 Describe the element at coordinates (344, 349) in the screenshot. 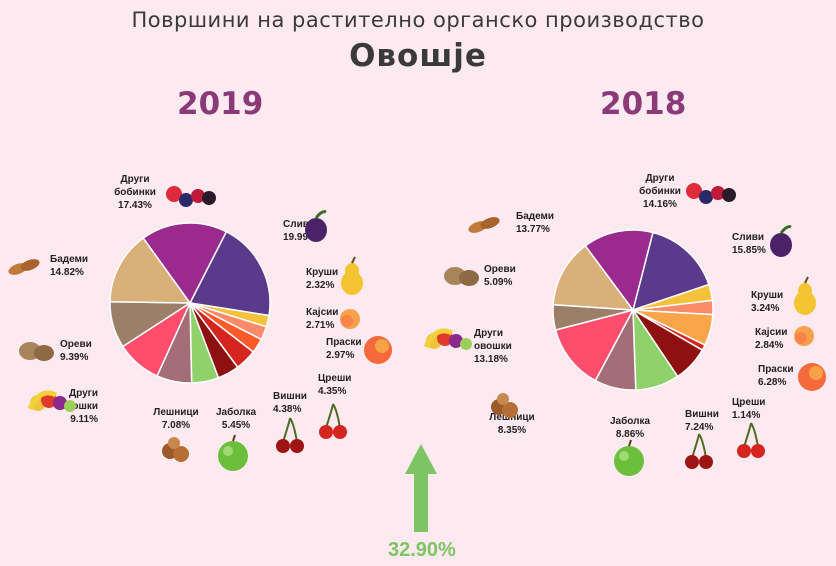

I see `slice-label-праски: Праски 2.97%` at that location.